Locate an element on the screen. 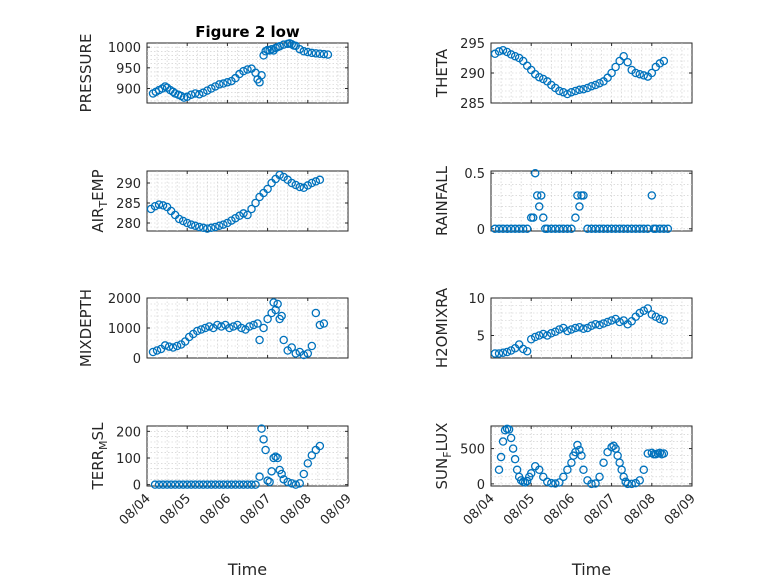 The width and height of the screenshot is (778, 583). x-tick-label: 08/04 is located at coordinates (135, 509).